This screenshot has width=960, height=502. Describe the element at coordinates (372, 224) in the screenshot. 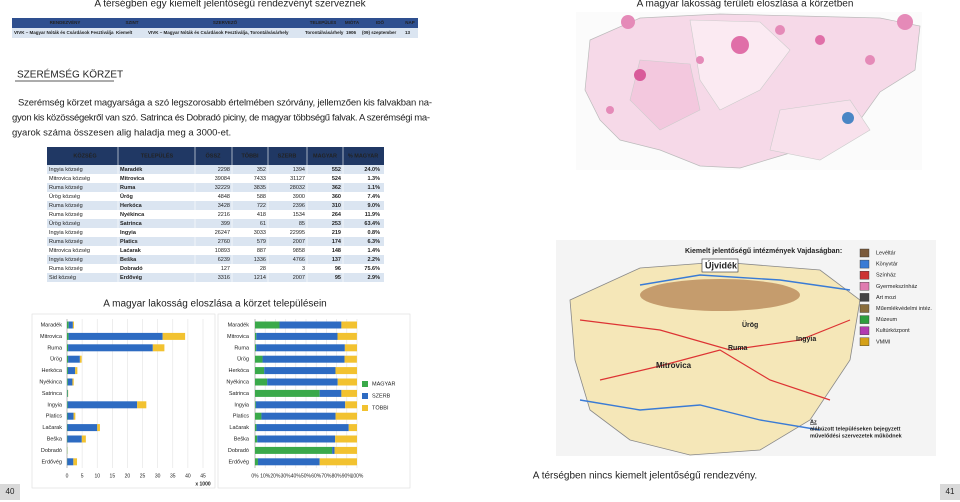

I see `table-cell: 63.4%` at that location.